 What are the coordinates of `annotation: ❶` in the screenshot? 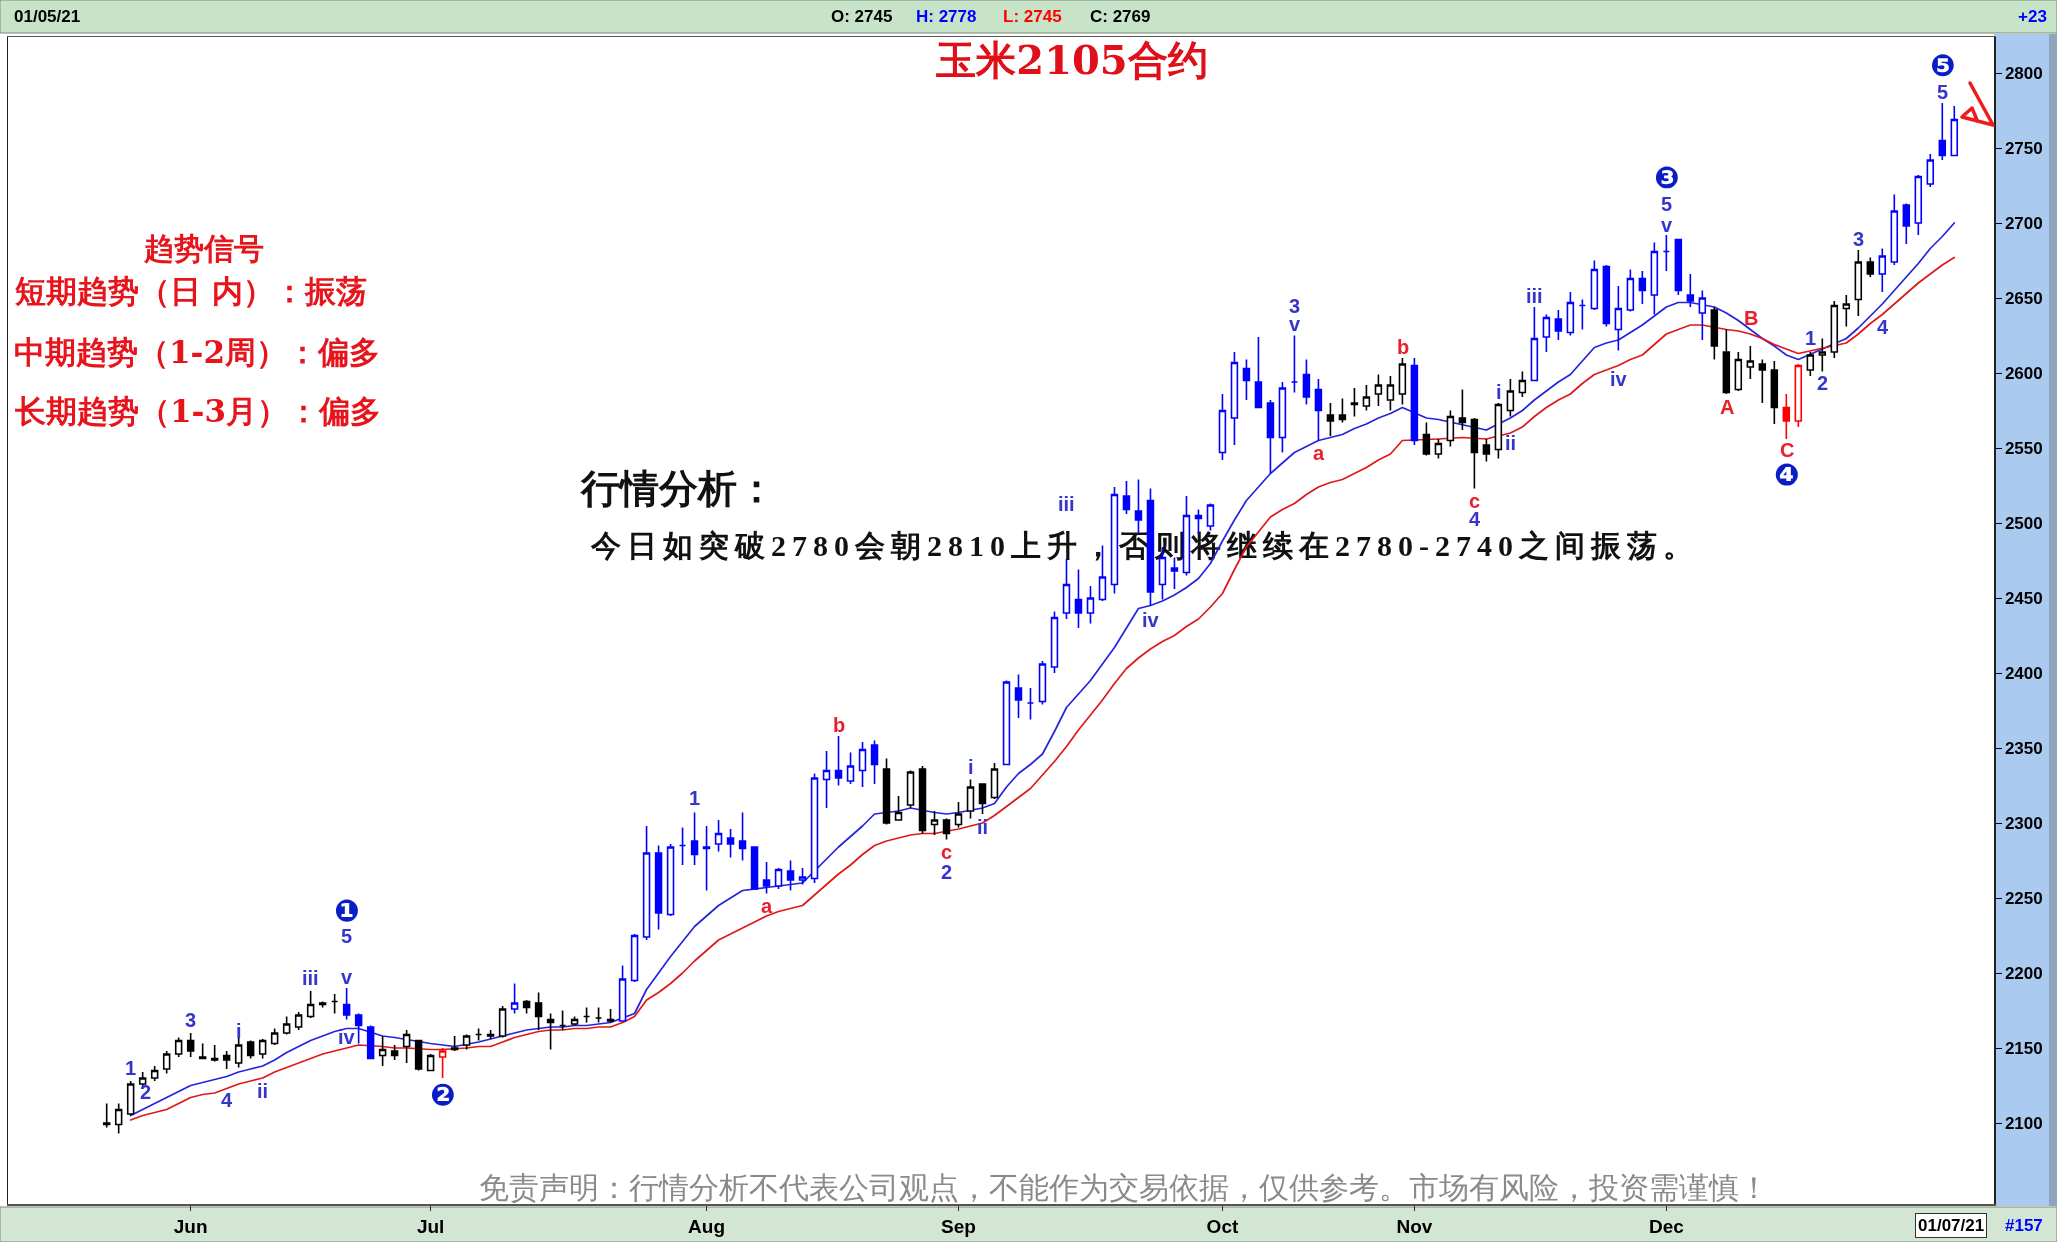 It's located at (347, 910).